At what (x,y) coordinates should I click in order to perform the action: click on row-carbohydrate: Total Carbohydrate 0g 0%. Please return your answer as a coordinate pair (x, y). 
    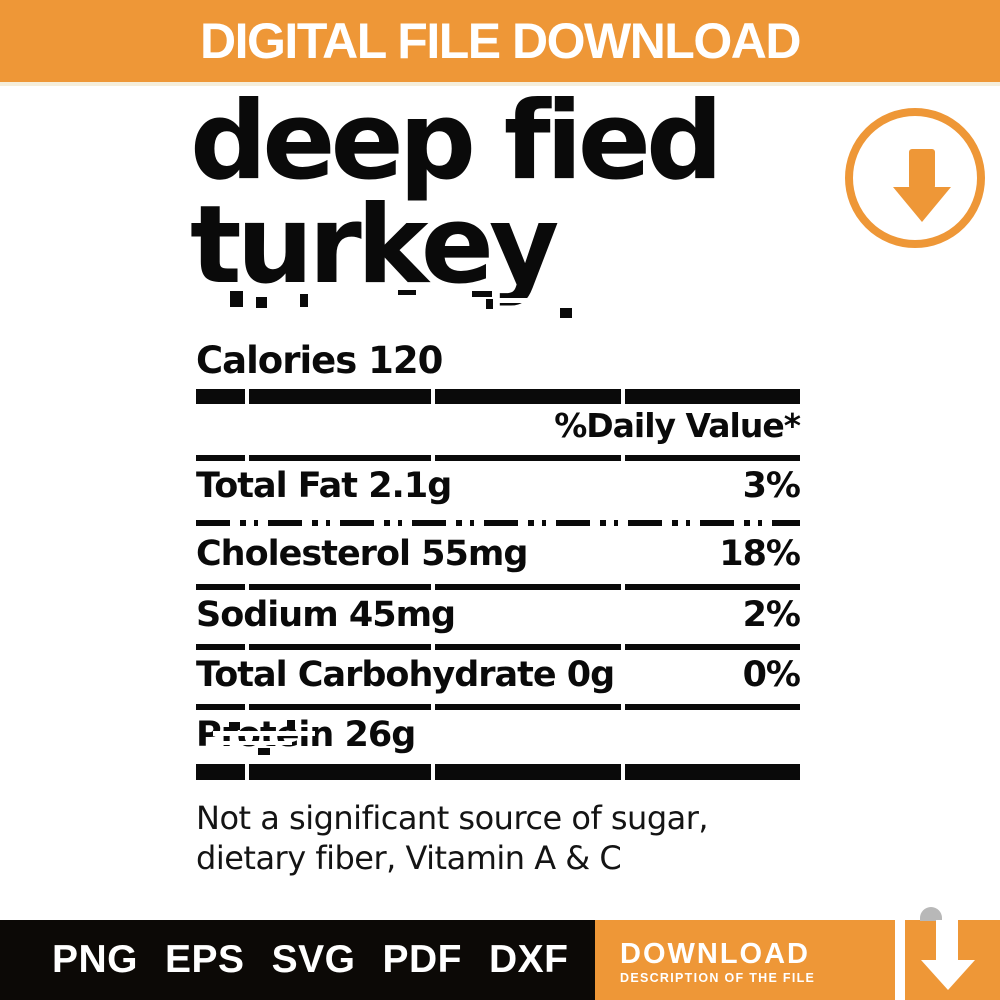
    Looking at the image, I should click on (498, 675).